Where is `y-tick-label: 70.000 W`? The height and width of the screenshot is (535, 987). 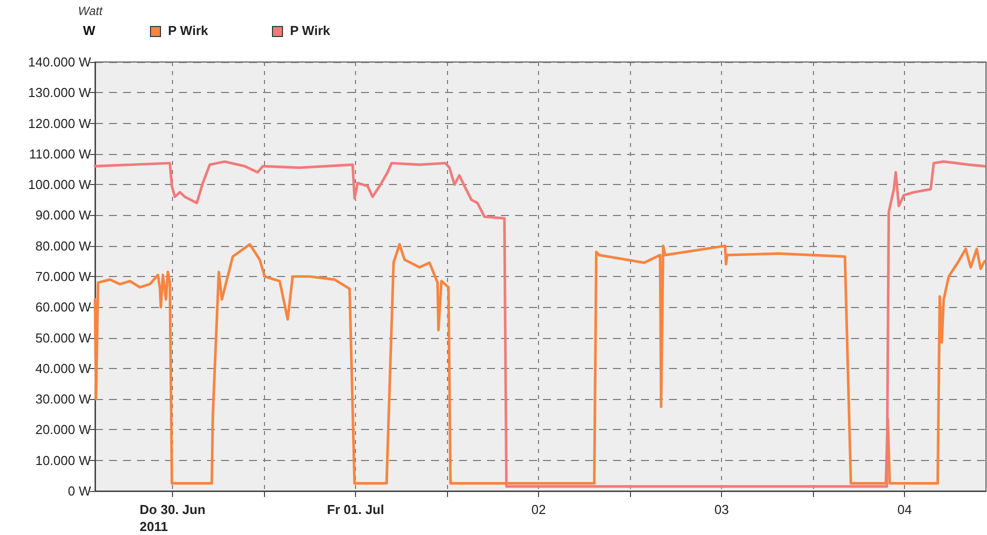
y-tick-label: 70.000 W is located at coordinates (63, 276).